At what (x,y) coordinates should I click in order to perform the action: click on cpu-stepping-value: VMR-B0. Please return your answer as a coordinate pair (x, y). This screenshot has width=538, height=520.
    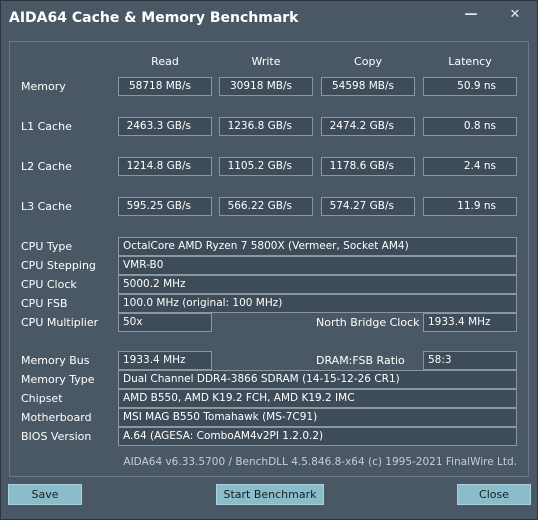
    Looking at the image, I should click on (317, 265).